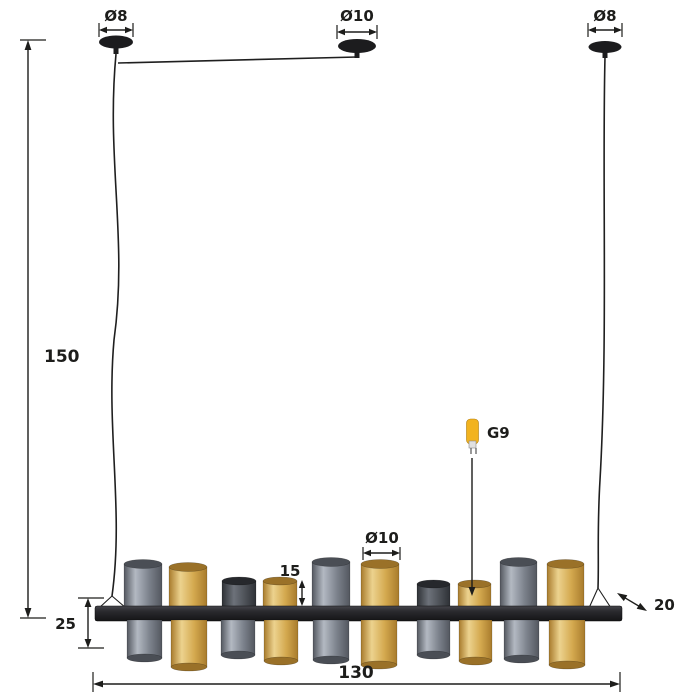 The height and width of the screenshot is (700, 700). I want to click on glass-top-2-cap, so click(188, 567).